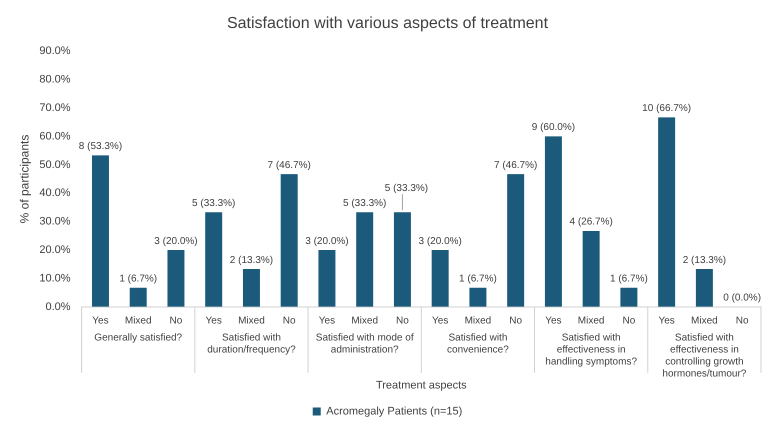  I want to click on x-axis-title: Treatment aspects, so click(422, 385).